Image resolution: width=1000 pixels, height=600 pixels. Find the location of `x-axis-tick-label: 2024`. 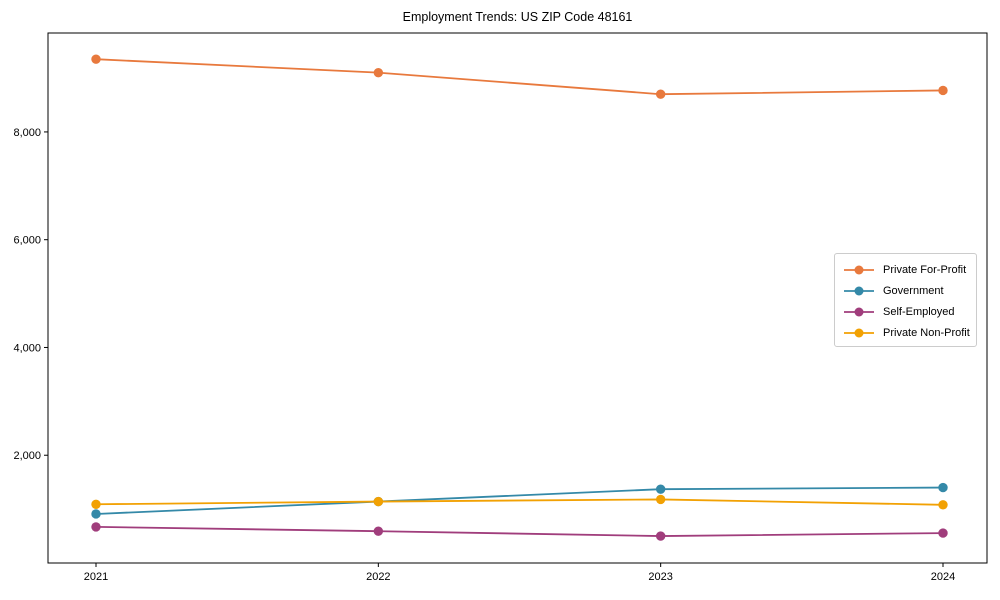

x-axis-tick-label: 2024 is located at coordinates (943, 577).